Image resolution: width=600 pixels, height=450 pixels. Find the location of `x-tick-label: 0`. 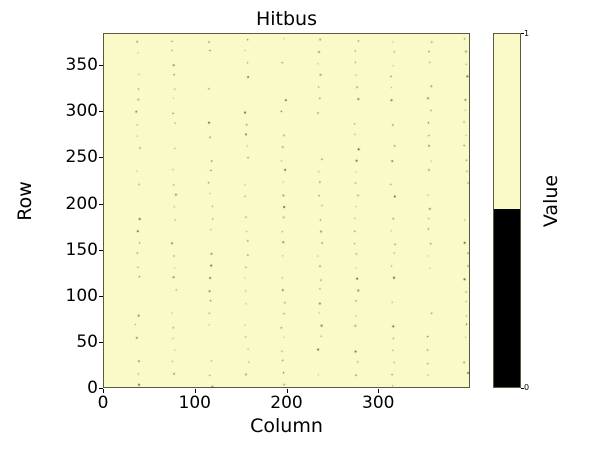

x-tick-label: 0 is located at coordinates (103, 403).